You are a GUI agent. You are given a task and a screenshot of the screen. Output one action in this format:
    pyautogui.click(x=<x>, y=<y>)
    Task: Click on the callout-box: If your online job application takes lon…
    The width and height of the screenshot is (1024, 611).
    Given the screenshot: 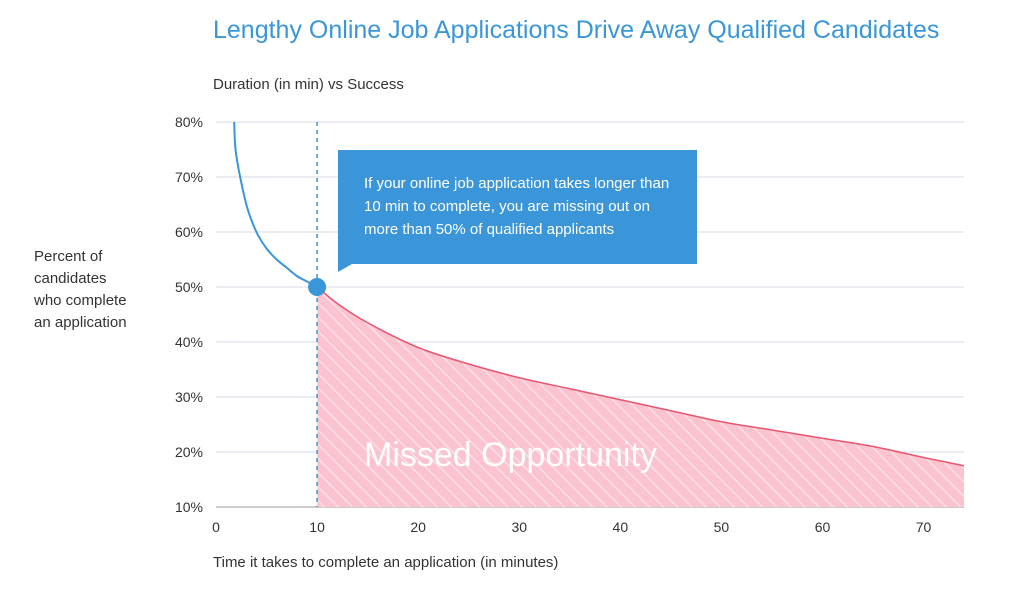 What is the action you would take?
    pyautogui.click(x=517, y=207)
    